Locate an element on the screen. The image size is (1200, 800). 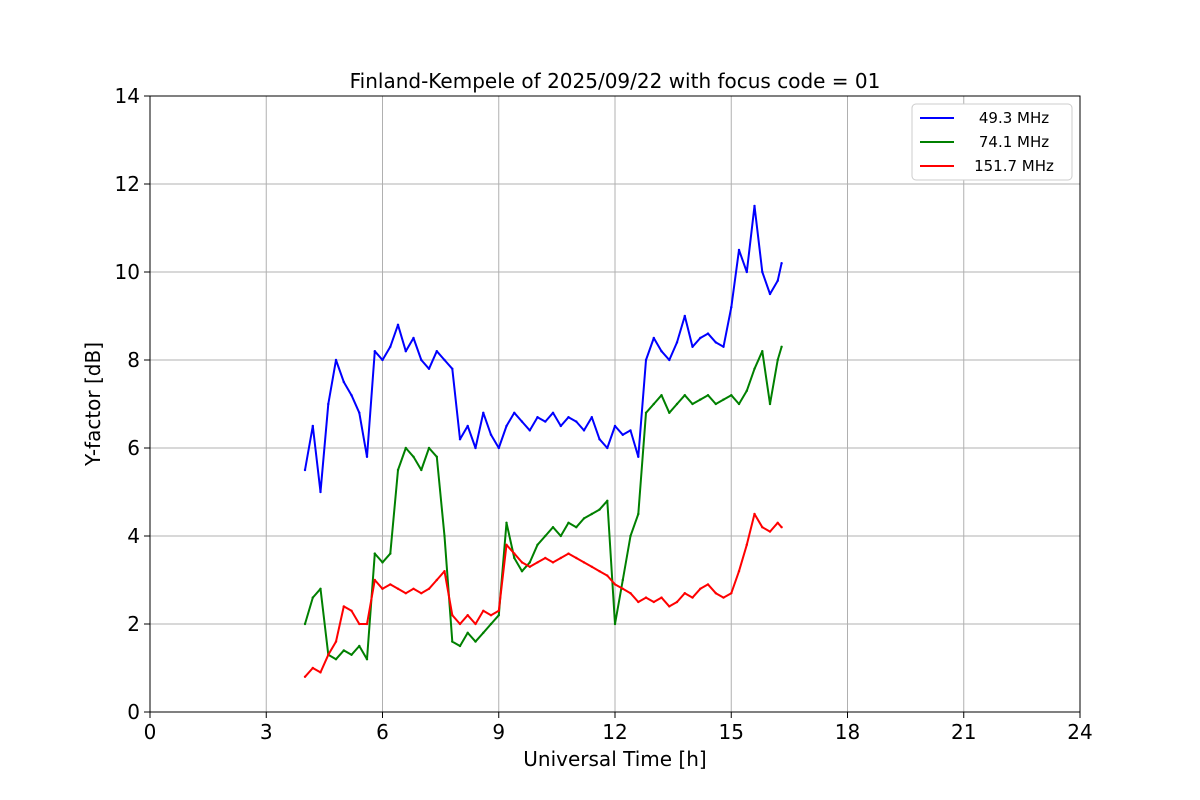
y-tick-label: 10 is located at coordinates (127, 272).